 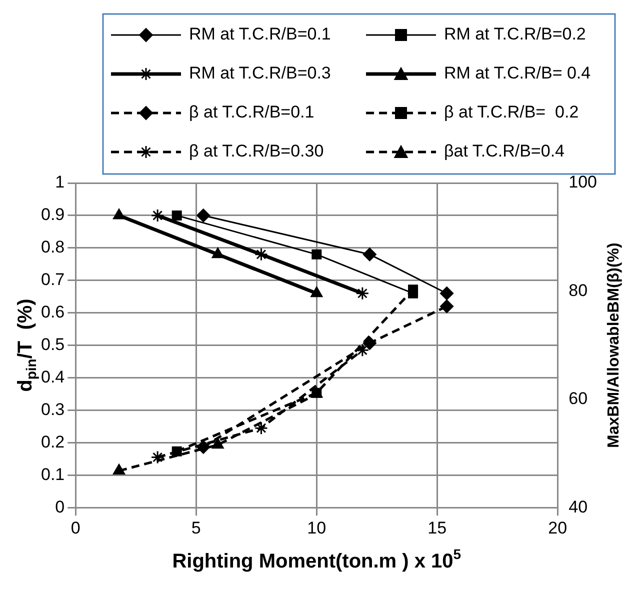 I want to click on x-tick-label: 10, so click(x=316, y=528).